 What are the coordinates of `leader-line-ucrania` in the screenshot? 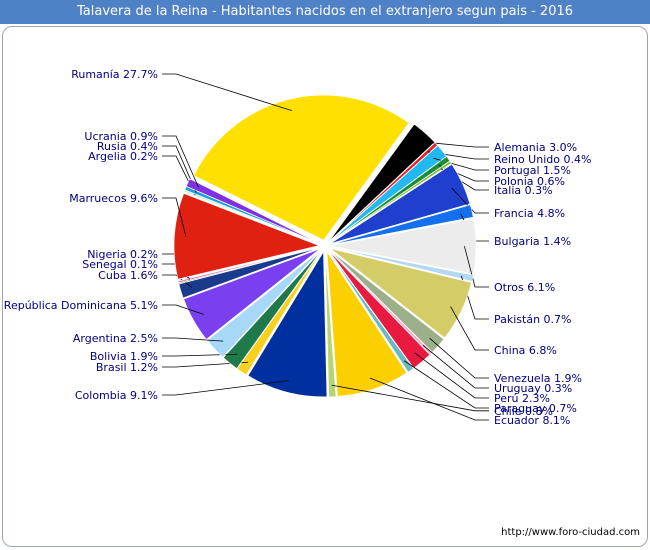 It's located at (180, 161).